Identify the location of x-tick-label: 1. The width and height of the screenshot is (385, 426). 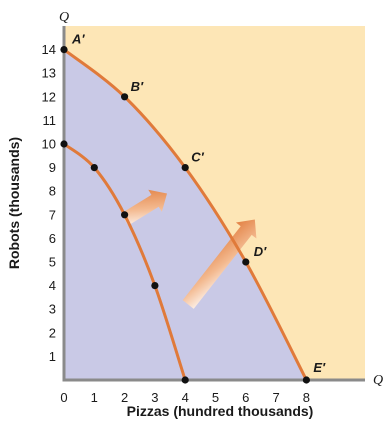
(94, 397).